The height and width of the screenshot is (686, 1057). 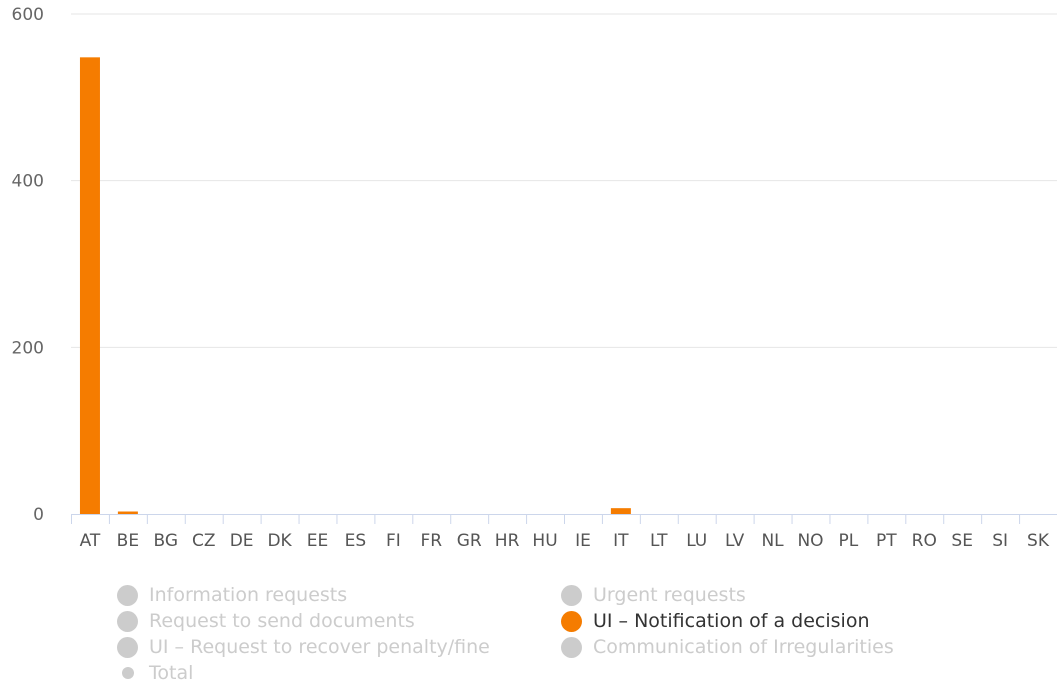 What do you see at coordinates (393, 541) in the screenshot?
I see `x-tick-label: FI` at bounding box center [393, 541].